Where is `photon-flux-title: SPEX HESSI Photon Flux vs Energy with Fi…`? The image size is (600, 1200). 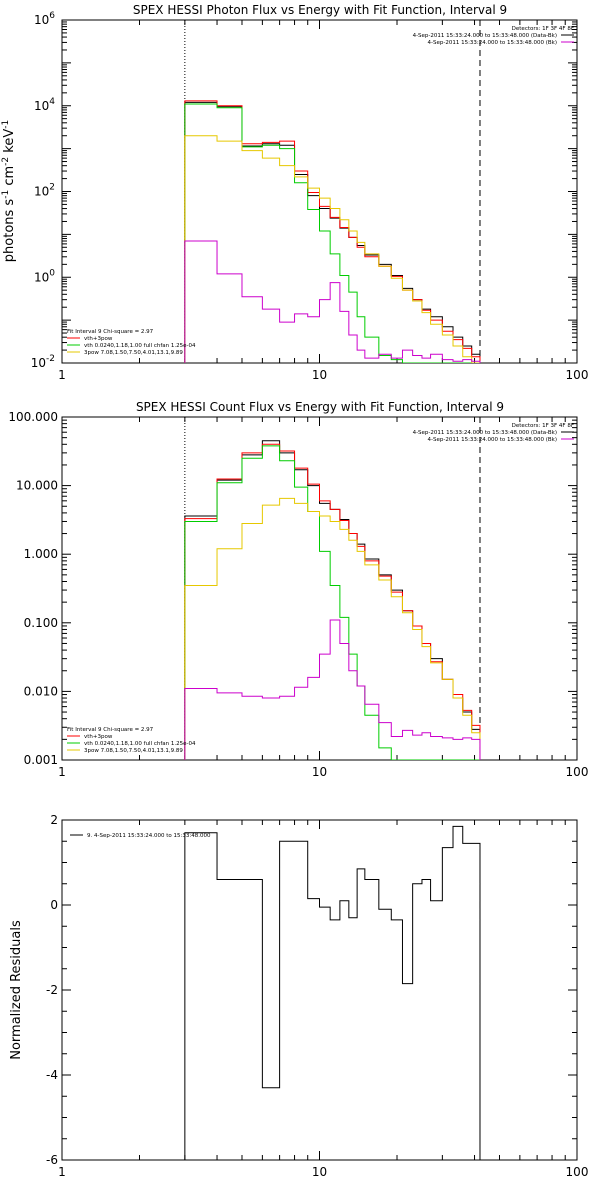 photon-flux-title: SPEX HESSI Photon Flux vs Energy with Fi… is located at coordinates (320, 10).